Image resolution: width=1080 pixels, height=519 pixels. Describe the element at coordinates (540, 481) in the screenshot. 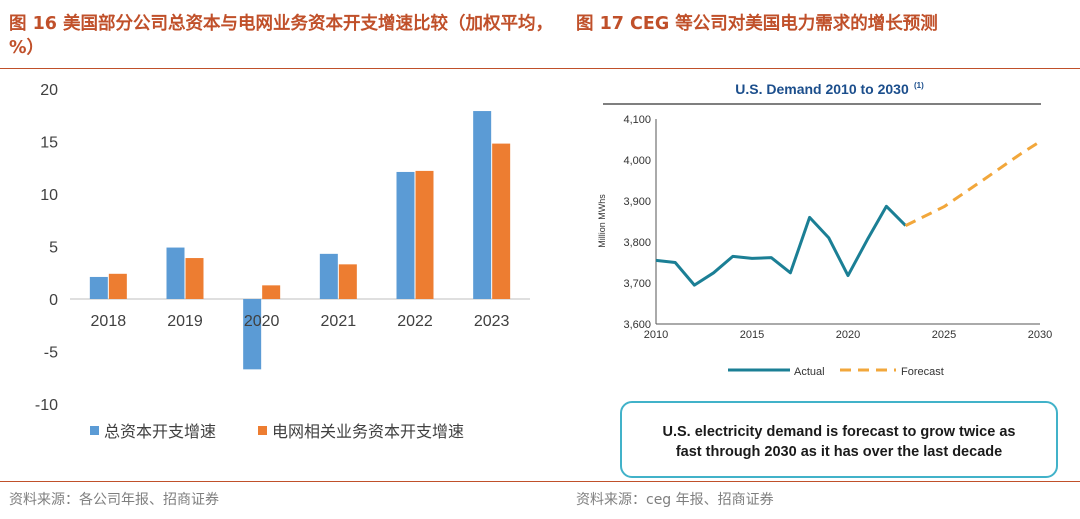

I see `bottom-divider` at that location.